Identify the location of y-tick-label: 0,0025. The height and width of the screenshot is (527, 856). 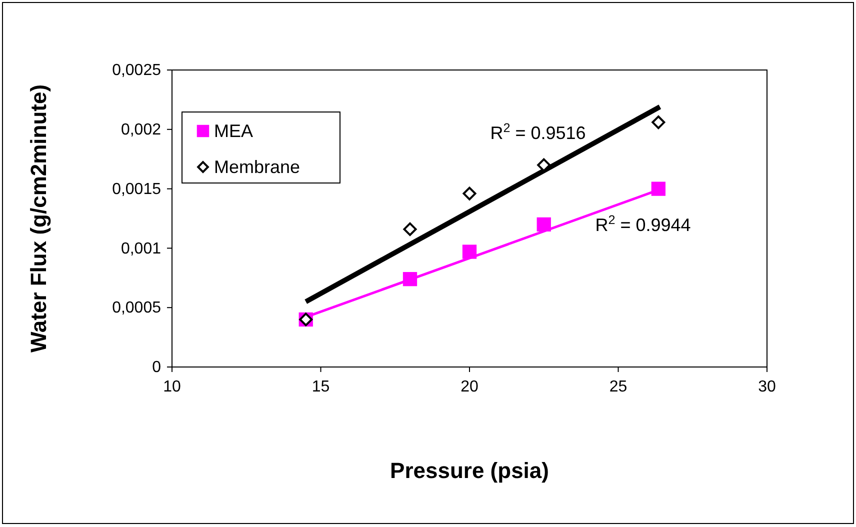
(137, 71).